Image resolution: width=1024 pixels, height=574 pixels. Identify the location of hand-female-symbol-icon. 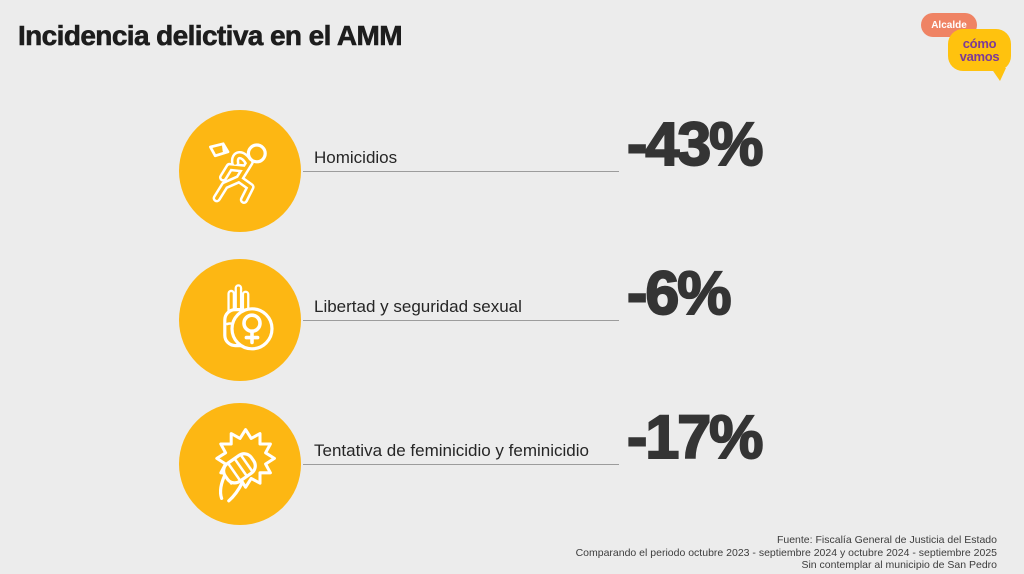
(248, 317).